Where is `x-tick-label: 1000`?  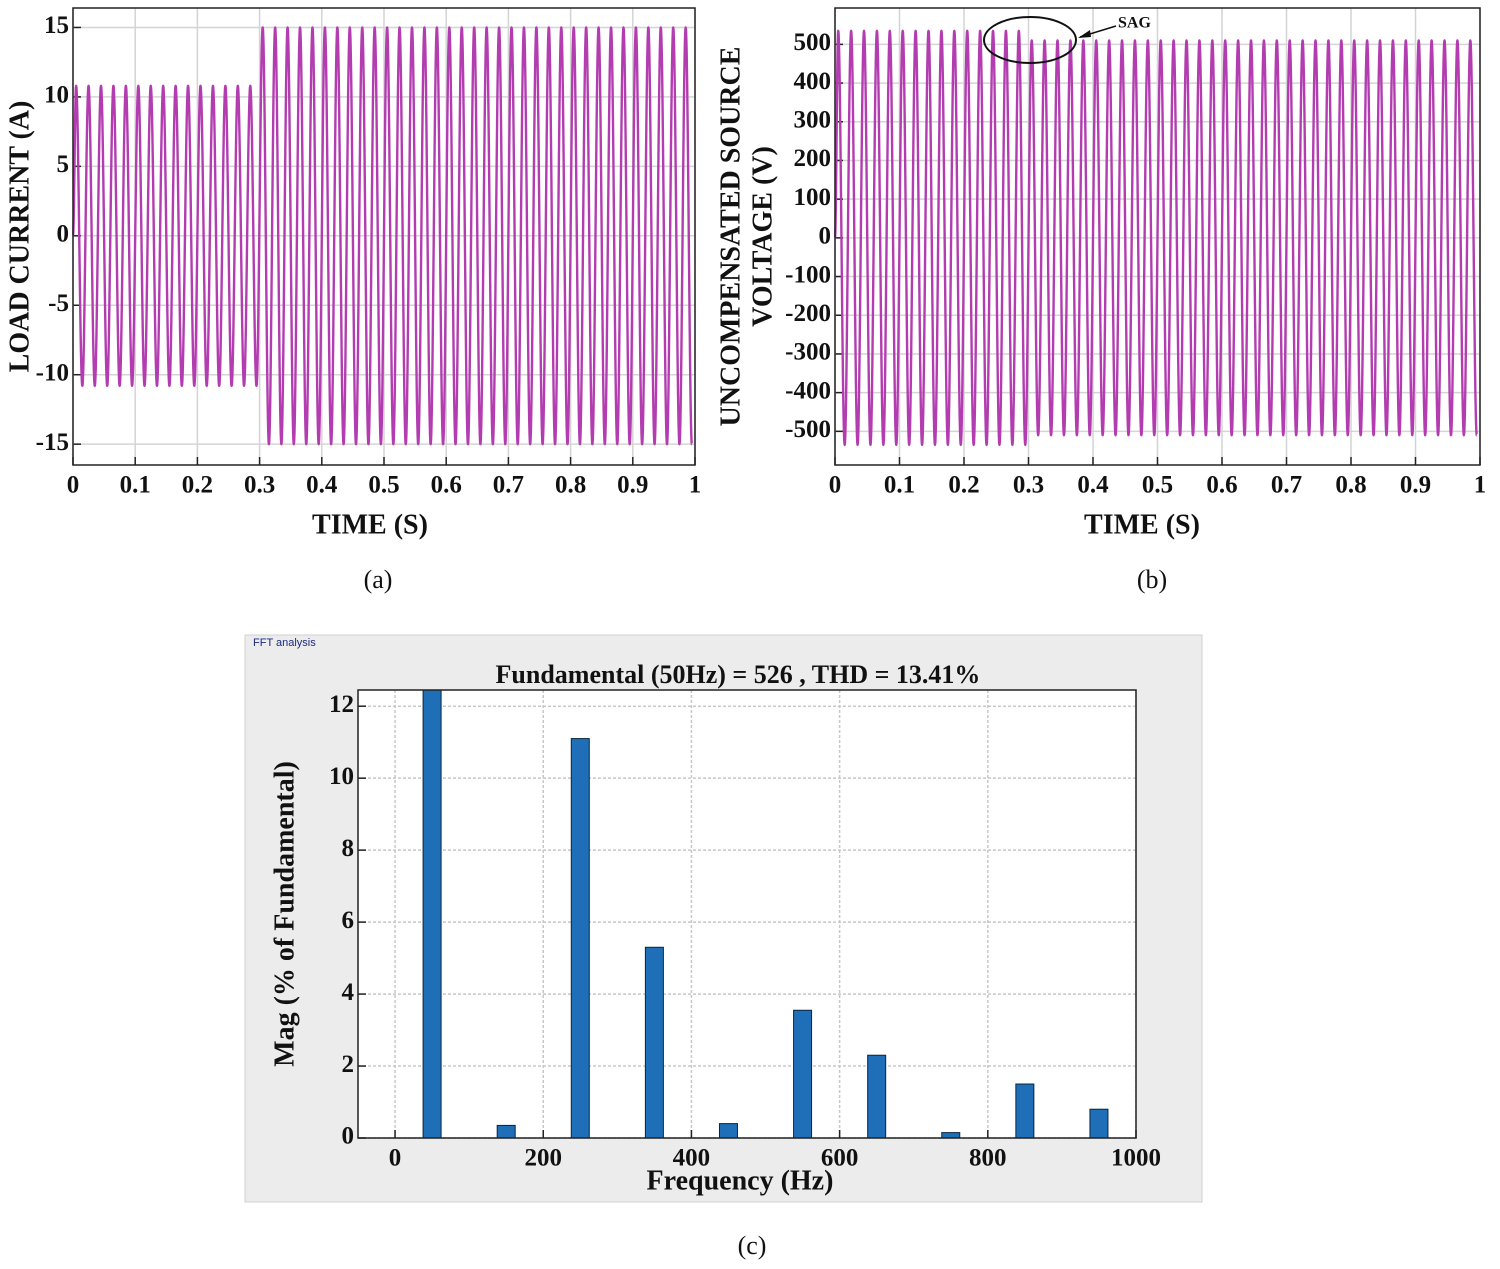
x-tick-label: 1000 is located at coordinates (1136, 1158).